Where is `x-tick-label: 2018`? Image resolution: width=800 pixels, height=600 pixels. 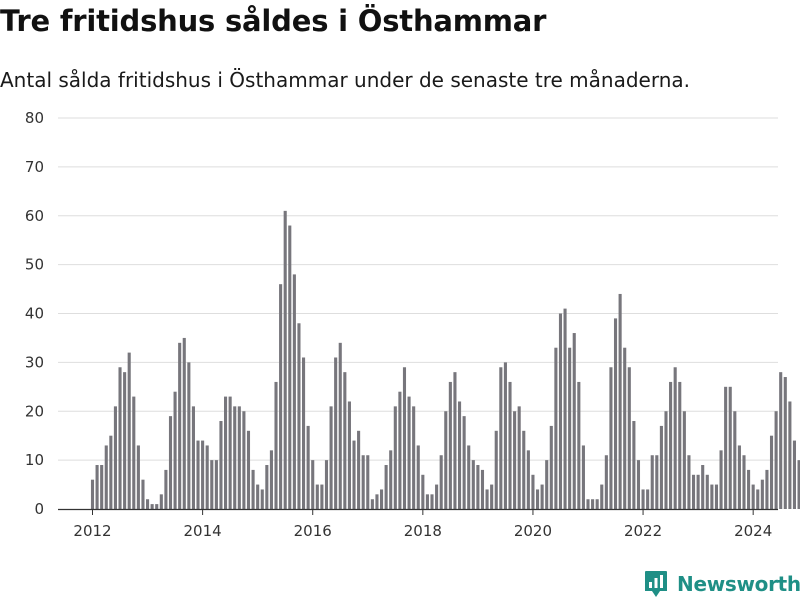
x-tick-label: 2018 is located at coordinates (423, 531).